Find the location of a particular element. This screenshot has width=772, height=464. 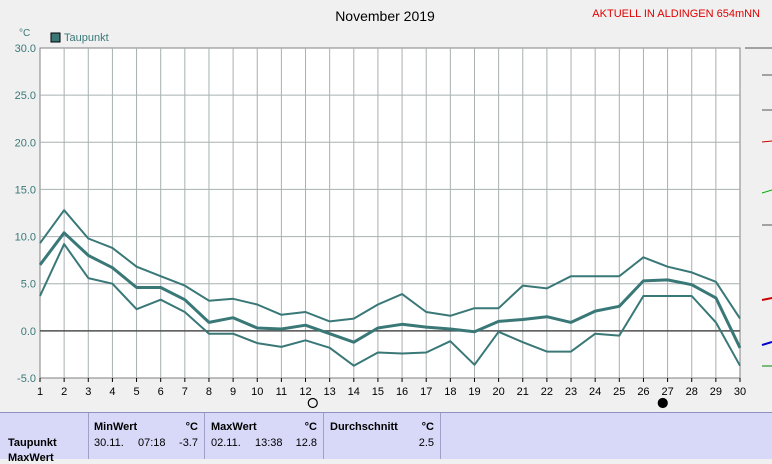

min-header: MinWert is located at coordinates (116, 427).